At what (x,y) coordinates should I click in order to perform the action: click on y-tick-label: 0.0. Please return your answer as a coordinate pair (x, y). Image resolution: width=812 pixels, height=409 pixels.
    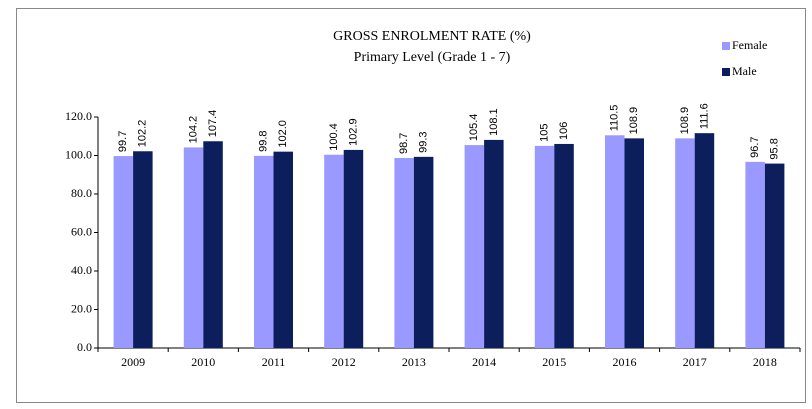
    Looking at the image, I should click on (84, 347).